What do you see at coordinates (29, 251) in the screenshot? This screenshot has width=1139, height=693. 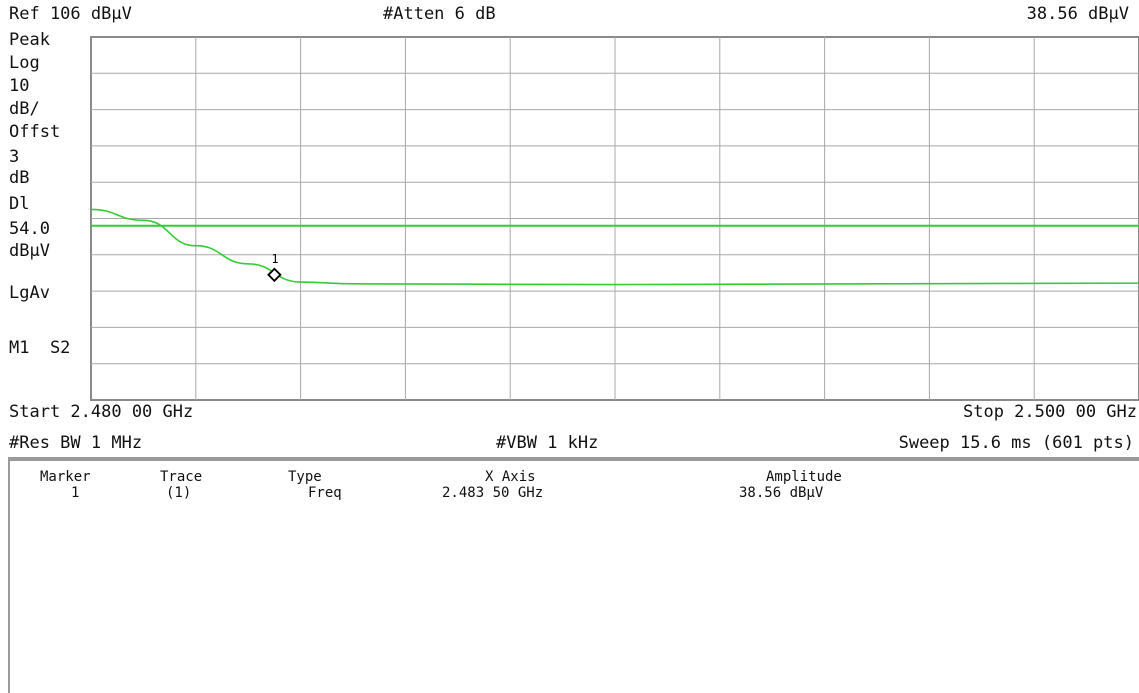 I see `display-line-unit: dBμV` at bounding box center [29, 251].